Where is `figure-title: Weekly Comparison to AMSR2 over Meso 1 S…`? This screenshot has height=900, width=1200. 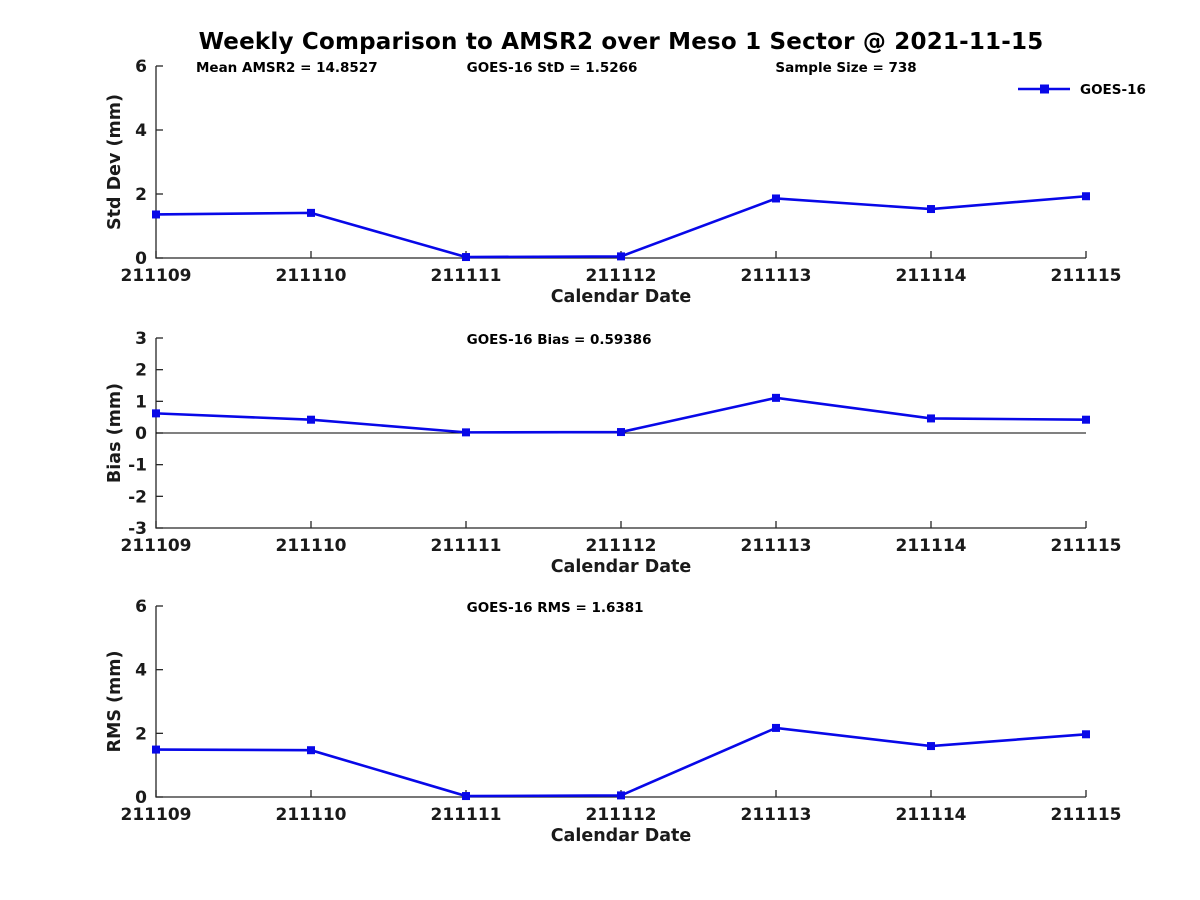
figure-title: Weekly Comparison to AMSR2 over Meso 1 S… is located at coordinates (621, 42).